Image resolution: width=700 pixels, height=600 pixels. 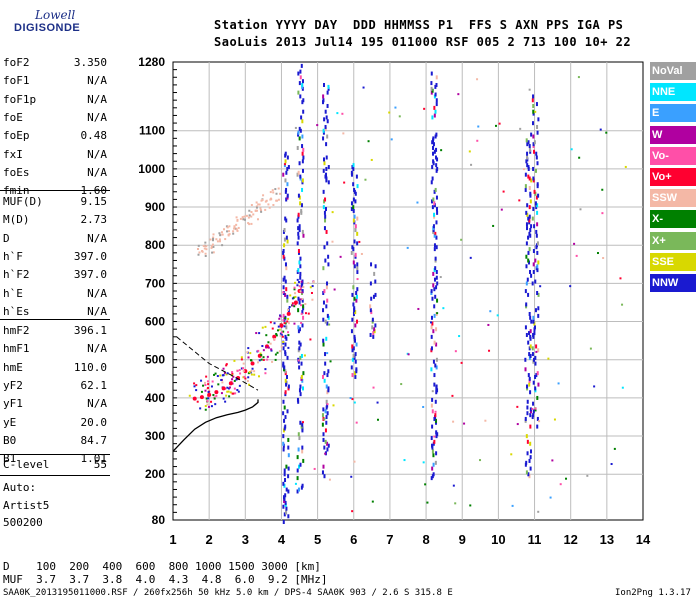 I want to click on separator-line, so click(x=55, y=190).